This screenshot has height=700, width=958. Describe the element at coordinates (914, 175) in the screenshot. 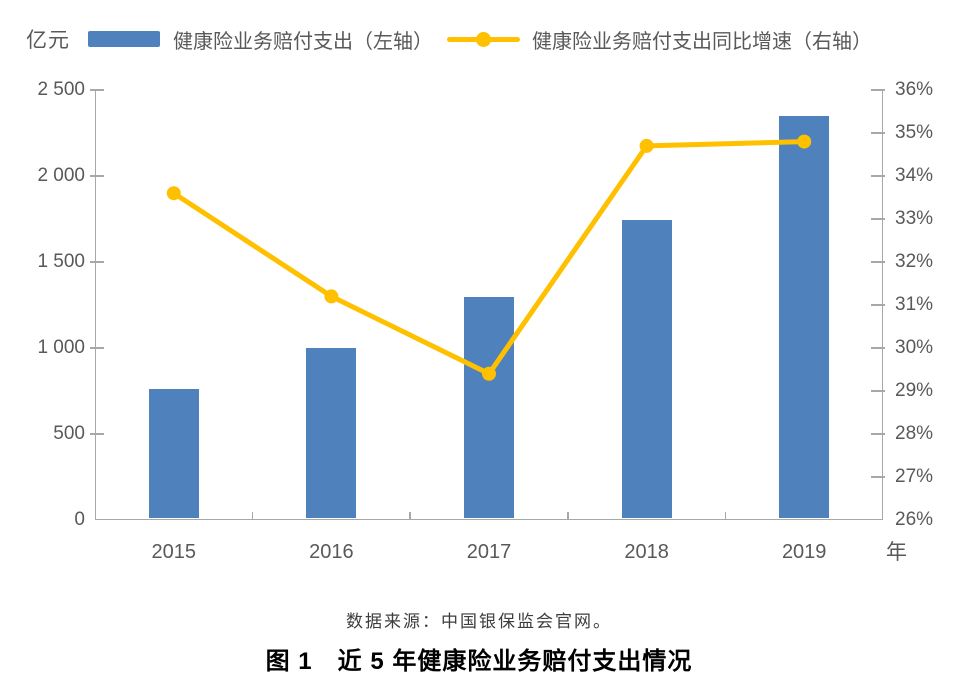

I see `right-axis-tick-label: 34%` at that location.